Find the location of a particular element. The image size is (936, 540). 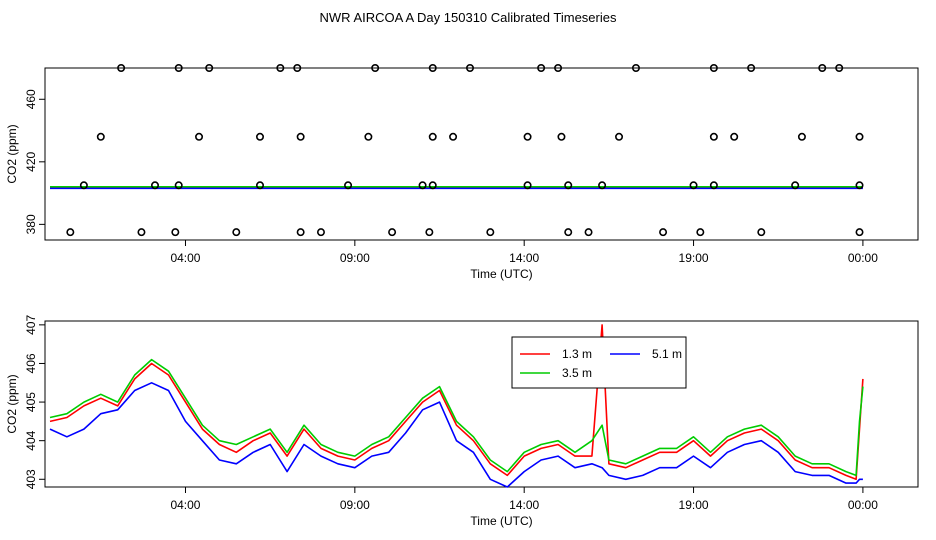

y-tick-label: 405 is located at coordinates (31, 402).